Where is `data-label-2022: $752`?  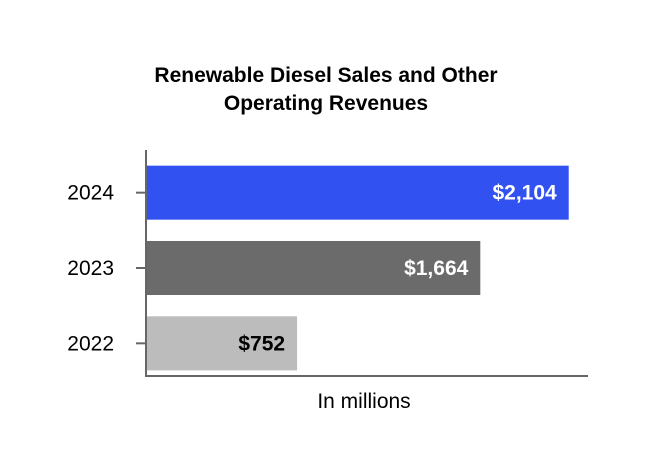 data-label-2022: $752 is located at coordinates (261, 343).